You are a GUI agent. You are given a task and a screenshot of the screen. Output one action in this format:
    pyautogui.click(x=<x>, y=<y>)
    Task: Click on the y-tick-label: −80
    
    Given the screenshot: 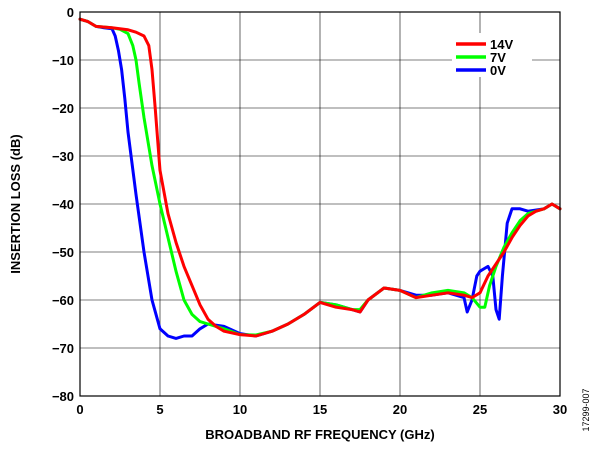 What is the action you would take?
    pyautogui.click(x=63, y=396)
    